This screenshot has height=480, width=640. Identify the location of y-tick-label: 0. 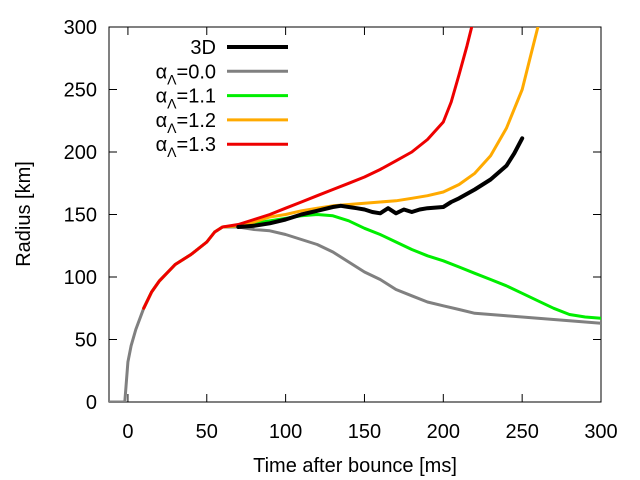
(91, 403).